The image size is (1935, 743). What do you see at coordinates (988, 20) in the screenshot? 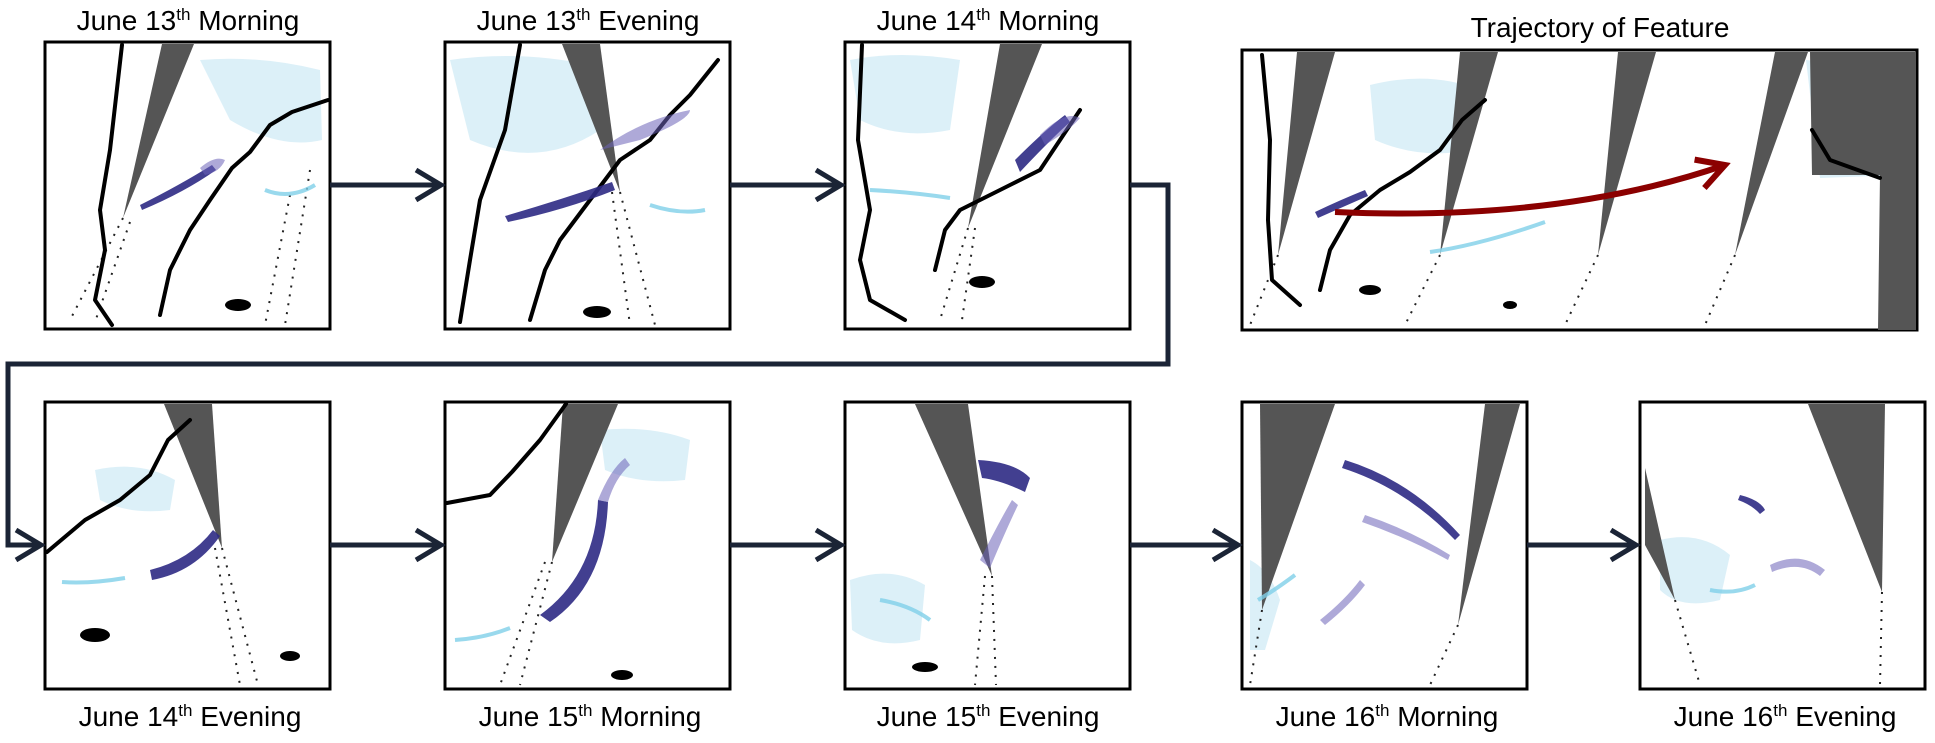
I see `panel-3-caption: June 14th Morning` at bounding box center [988, 20].